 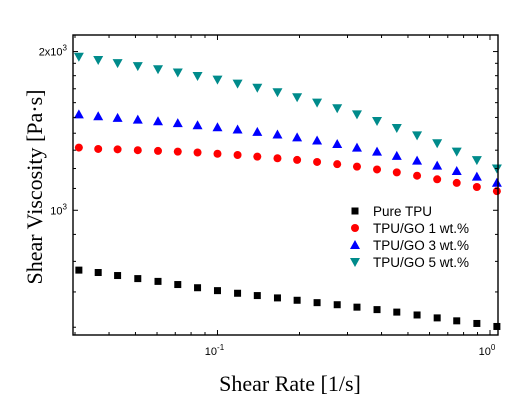 What do you see at coordinates (53, 51) in the screenshot?
I see `y-tick-label: 2x10³` at bounding box center [53, 51].